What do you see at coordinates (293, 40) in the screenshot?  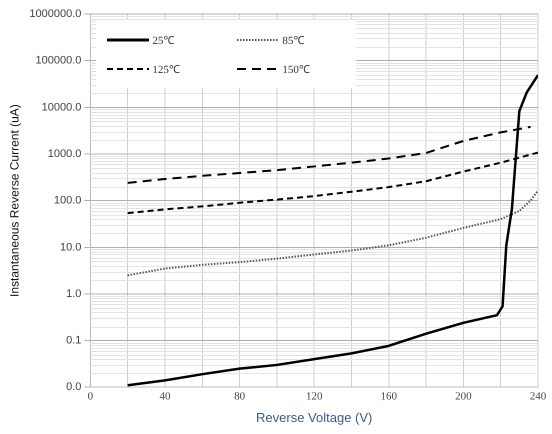 I see `legend-label: 85℃` at bounding box center [293, 40].